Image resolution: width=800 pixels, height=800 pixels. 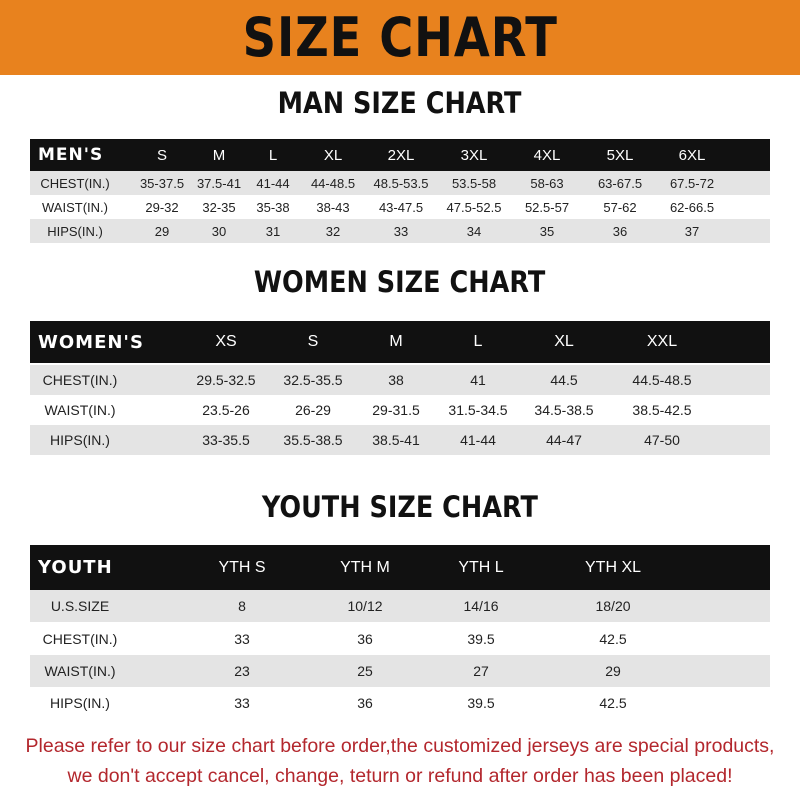 What do you see at coordinates (692, 207) in the screenshot?
I see `table-cell: 62-66.5` at bounding box center [692, 207].